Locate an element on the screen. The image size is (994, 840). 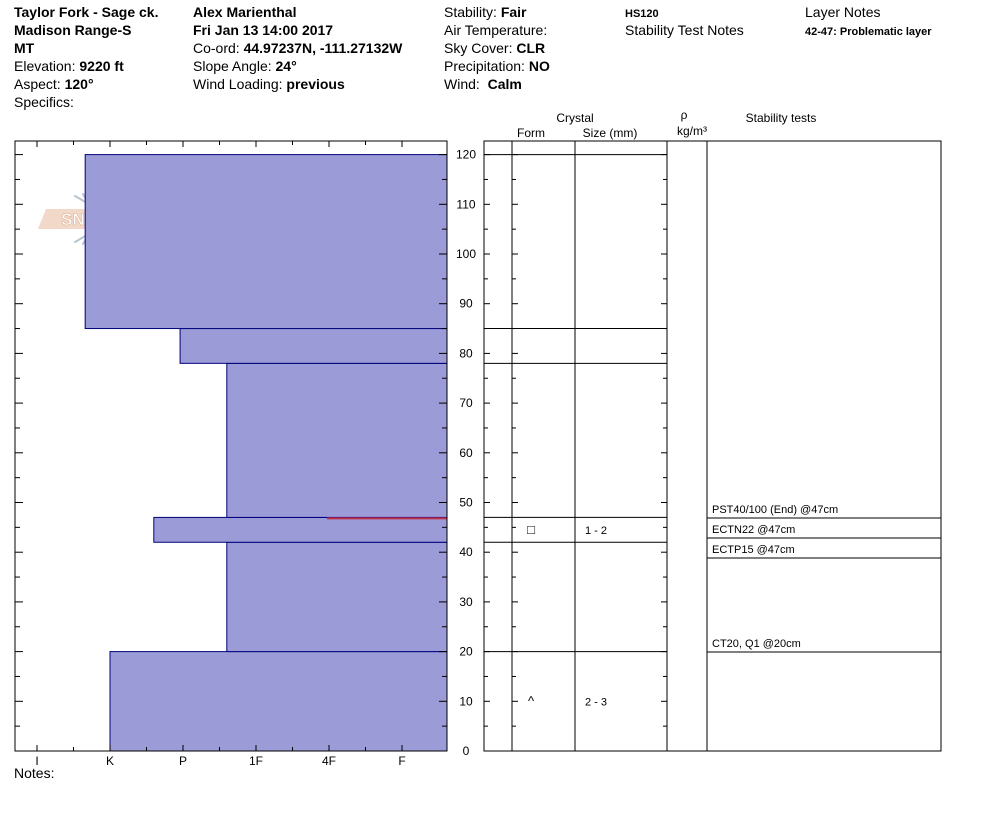
height-tick-label: 60 is located at coordinates (466, 453).